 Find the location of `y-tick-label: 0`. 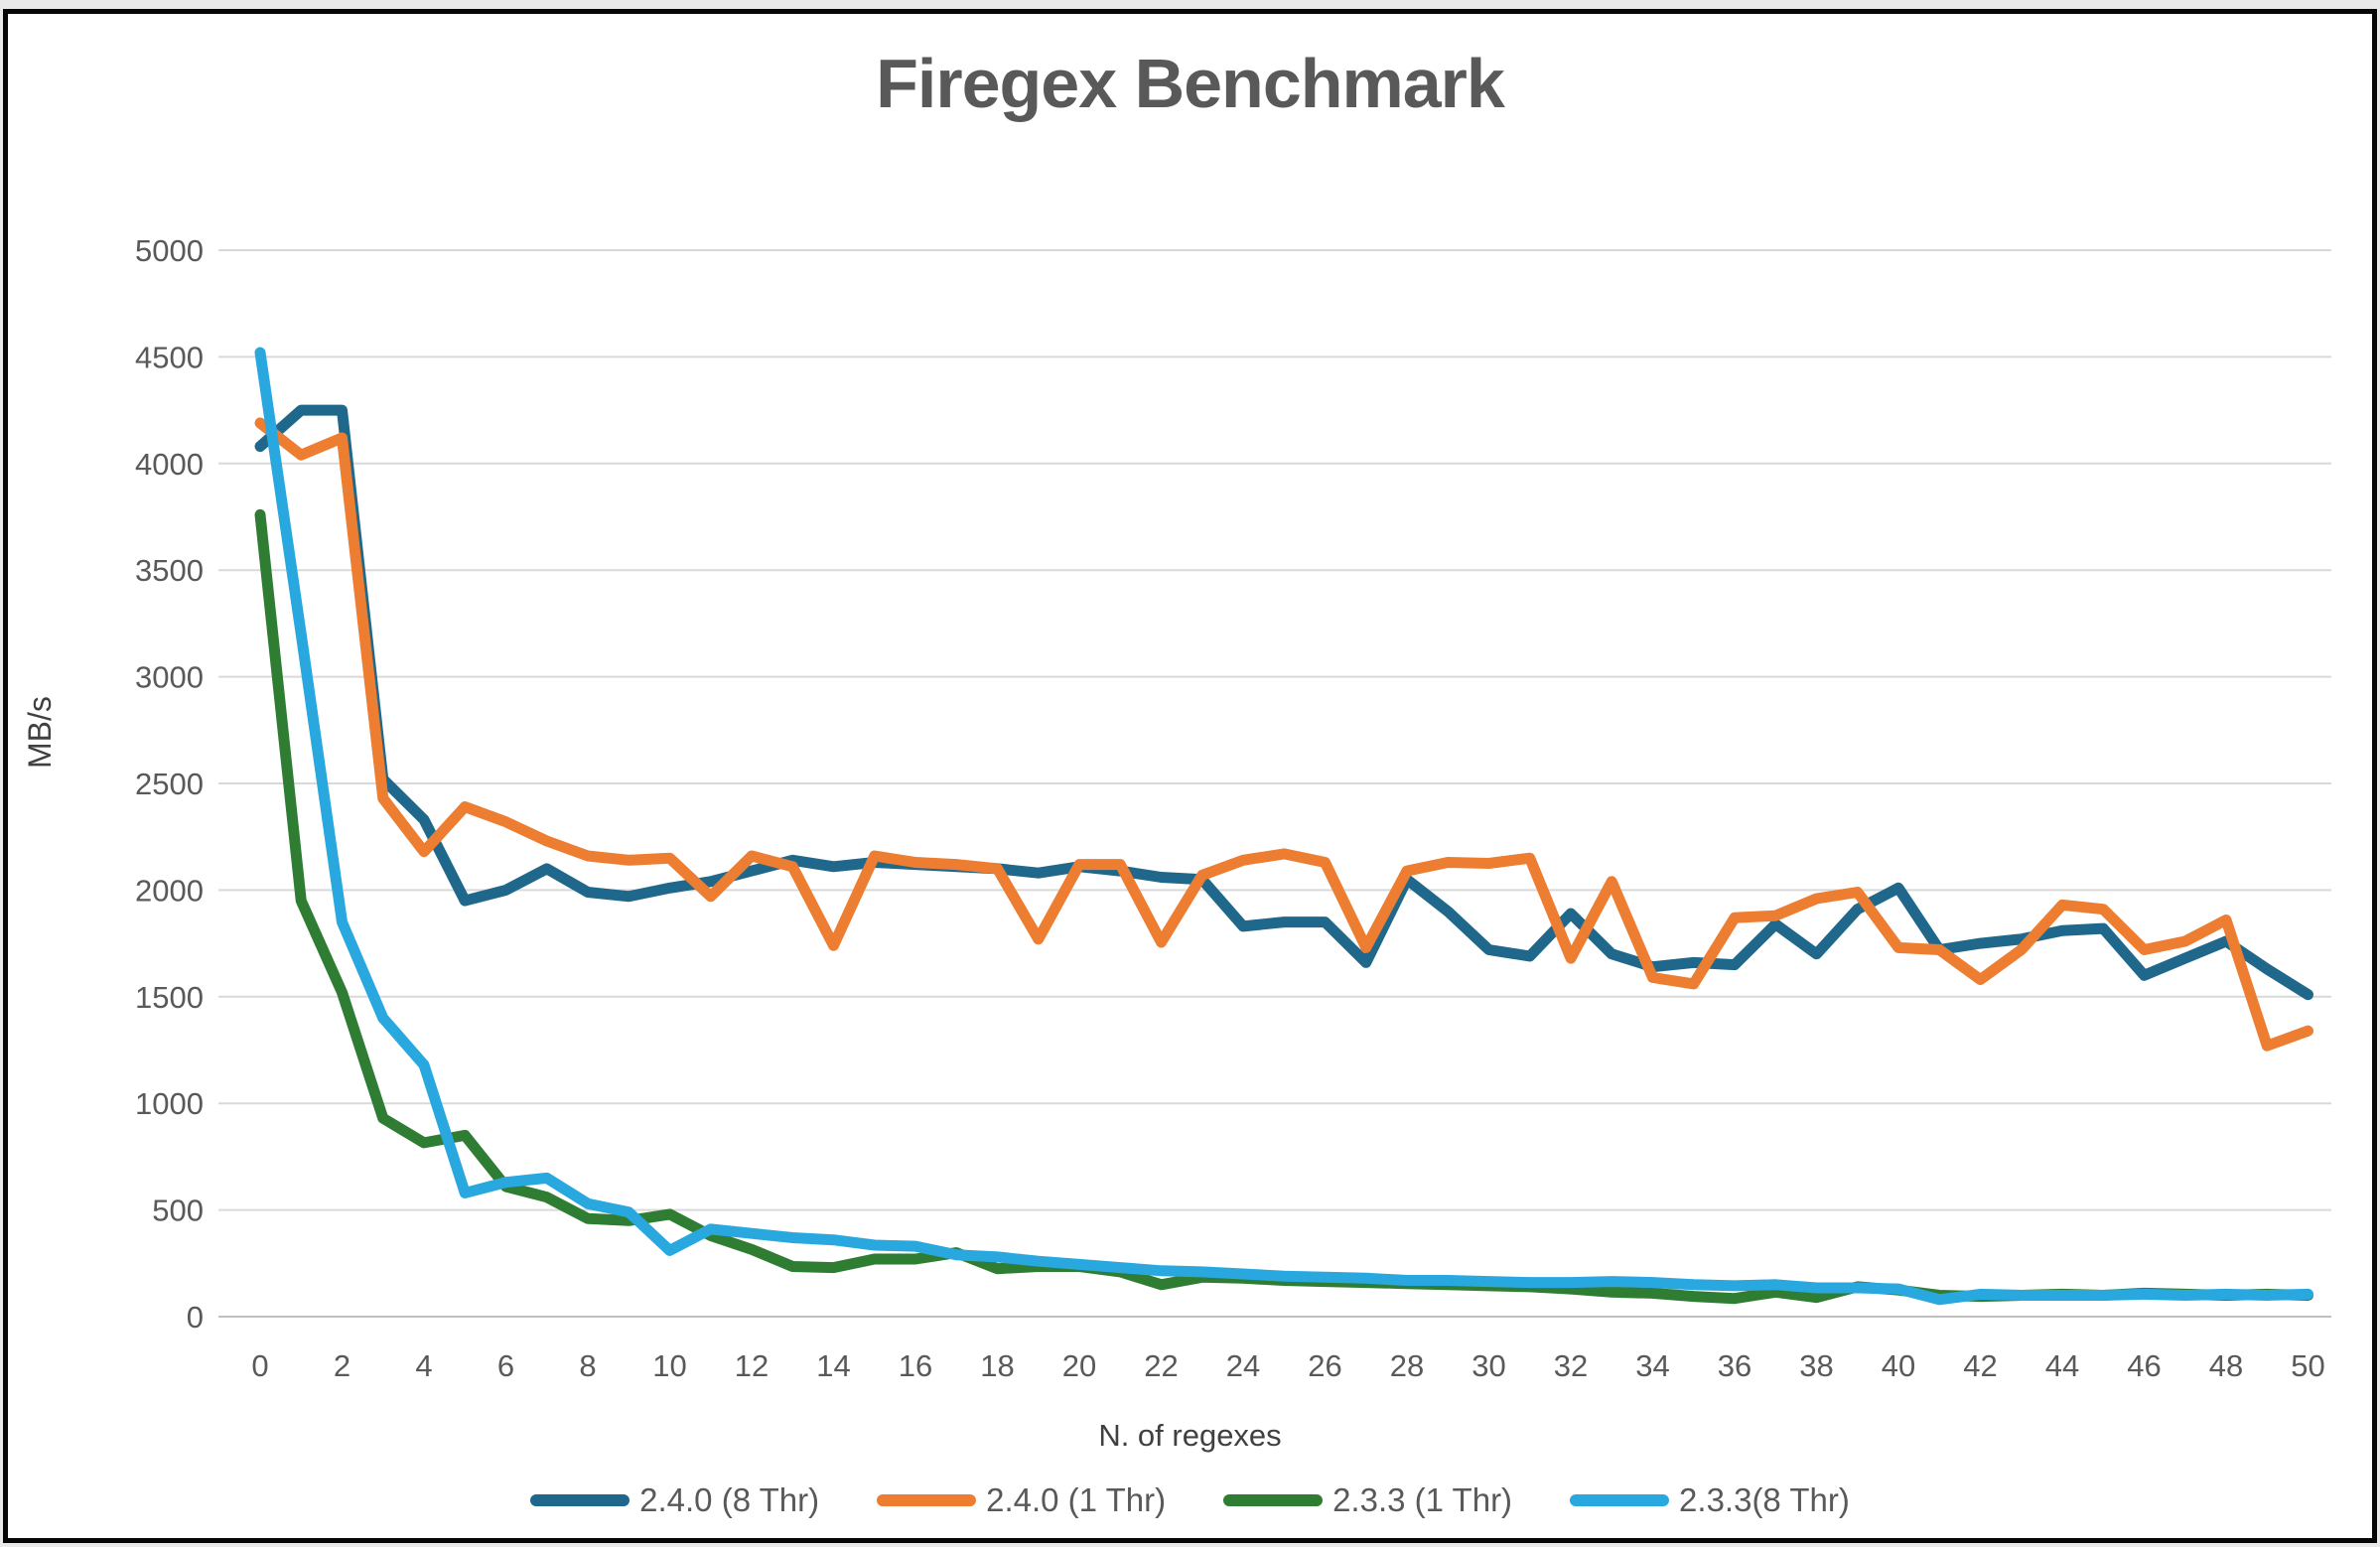

y-tick-label: 0 is located at coordinates (195, 1317).